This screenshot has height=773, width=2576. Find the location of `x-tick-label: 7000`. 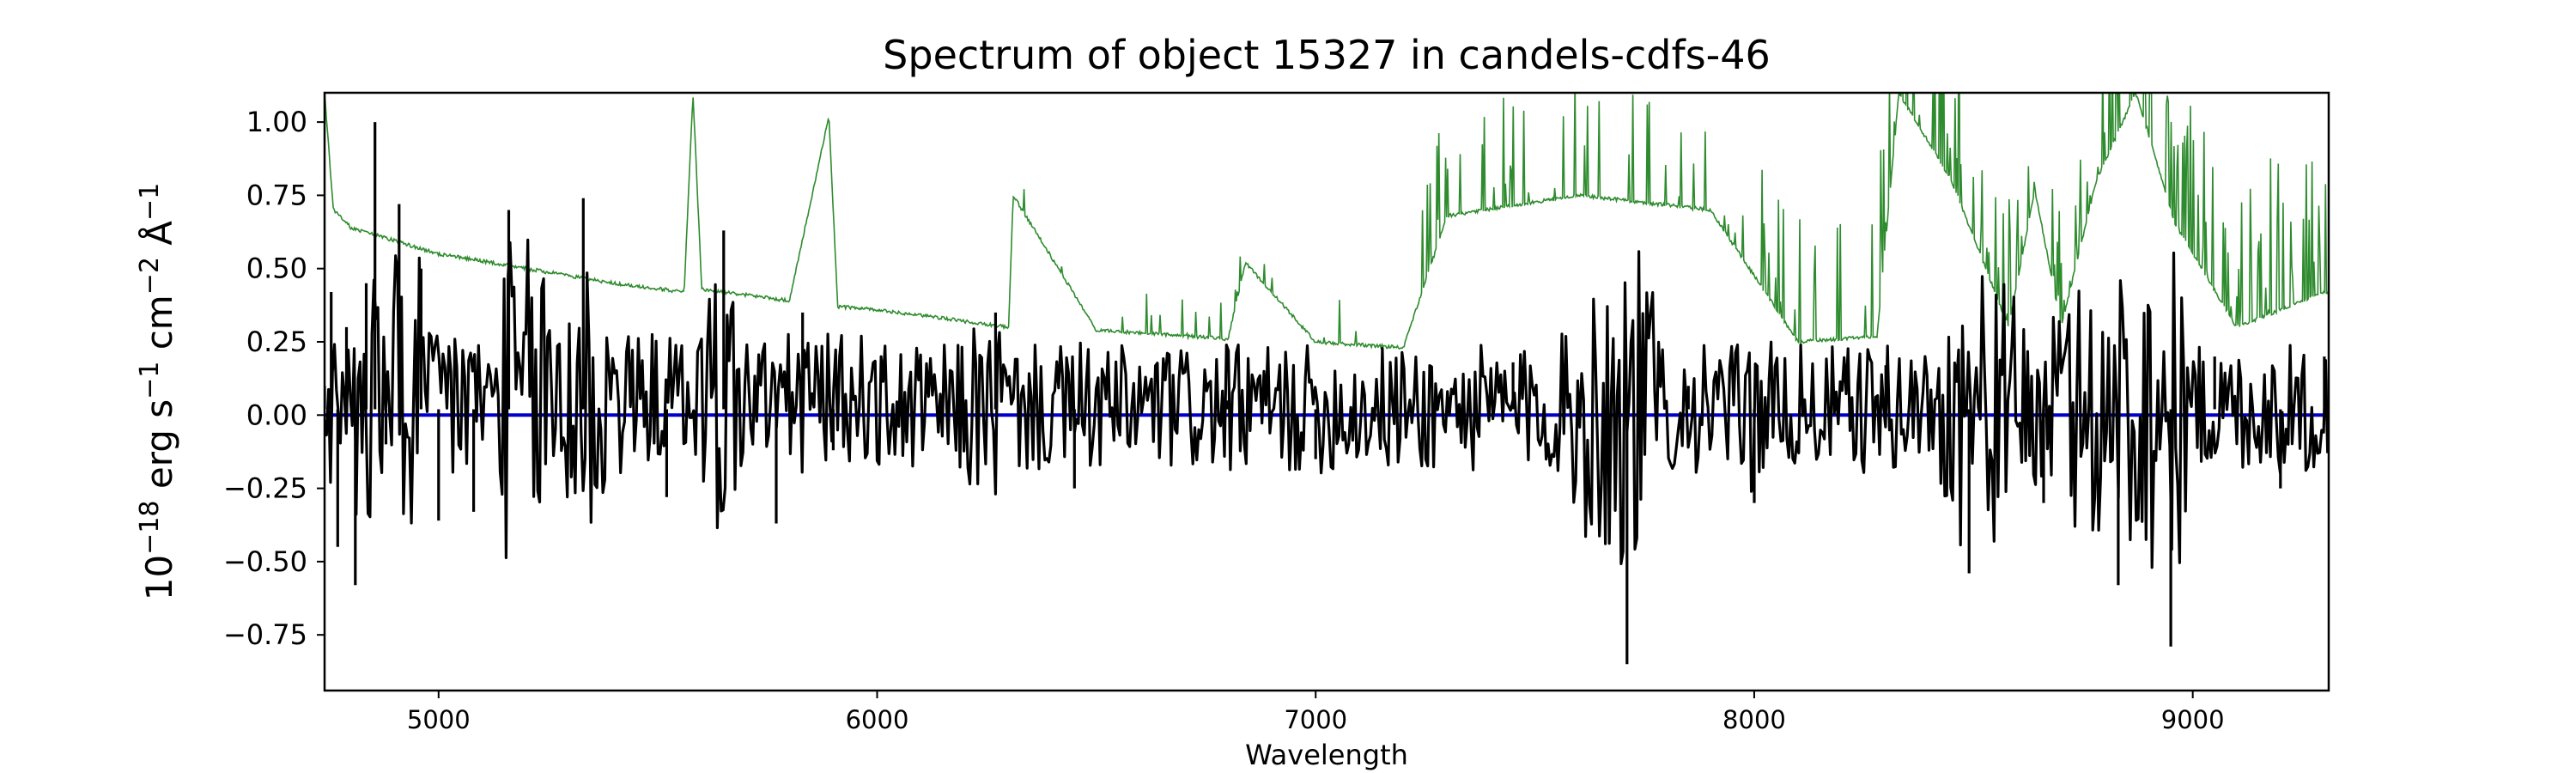

x-tick-label: 7000 is located at coordinates (1316, 719).